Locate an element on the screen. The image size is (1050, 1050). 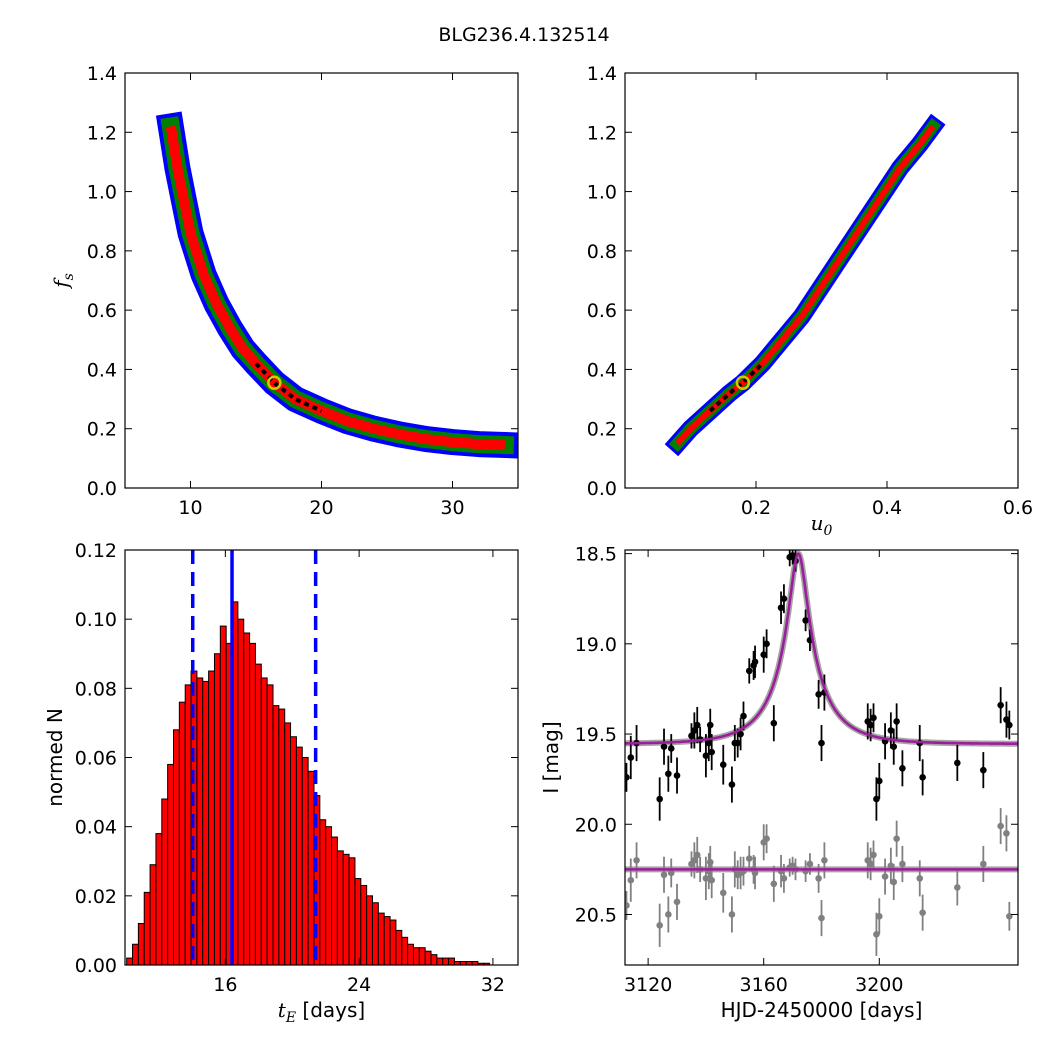
data-series-black is located at coordinates (819, 685).